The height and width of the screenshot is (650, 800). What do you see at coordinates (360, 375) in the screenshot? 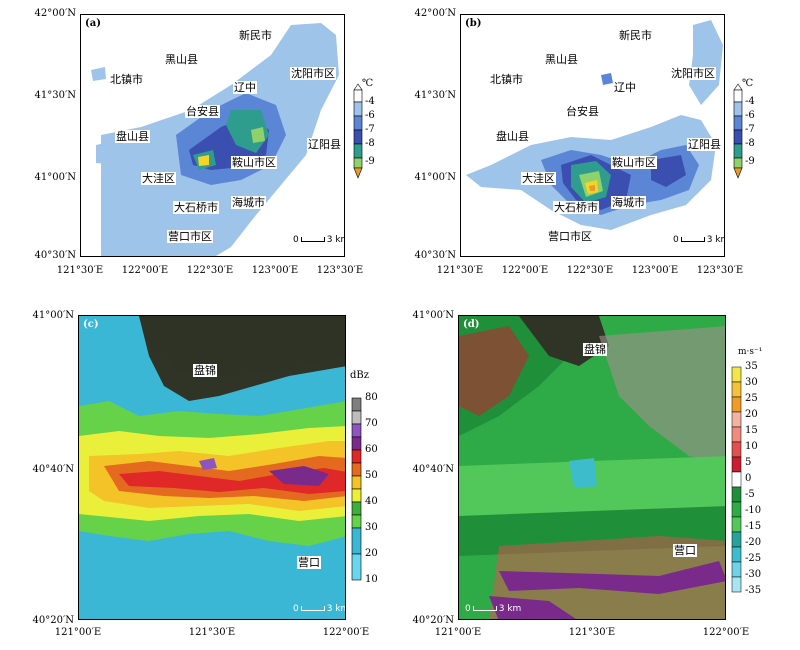
I see `colorbar-unit: dBz` at bounding box center [360, 375].